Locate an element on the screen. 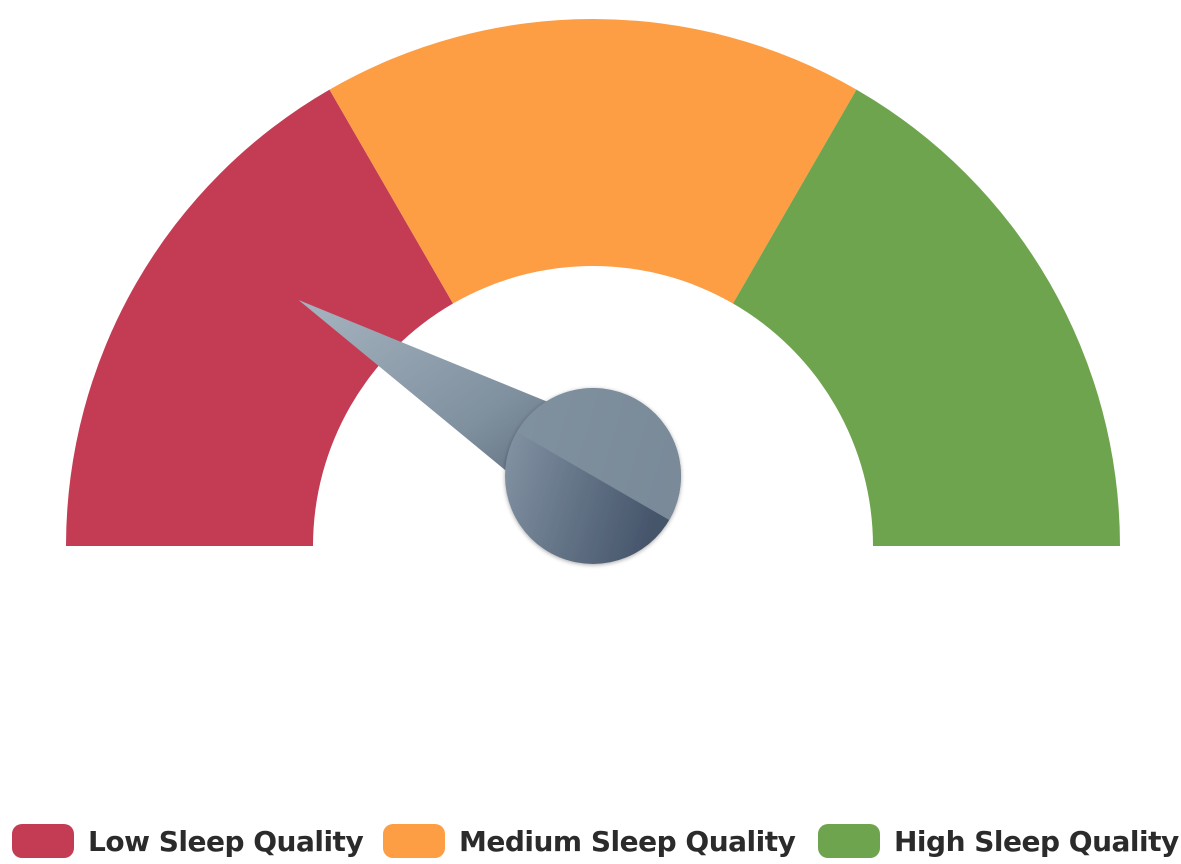 The width and height of the screenshot is (1181, 864). legend-item-low: Low Sleep Quality is located at coordinates (188, 841).